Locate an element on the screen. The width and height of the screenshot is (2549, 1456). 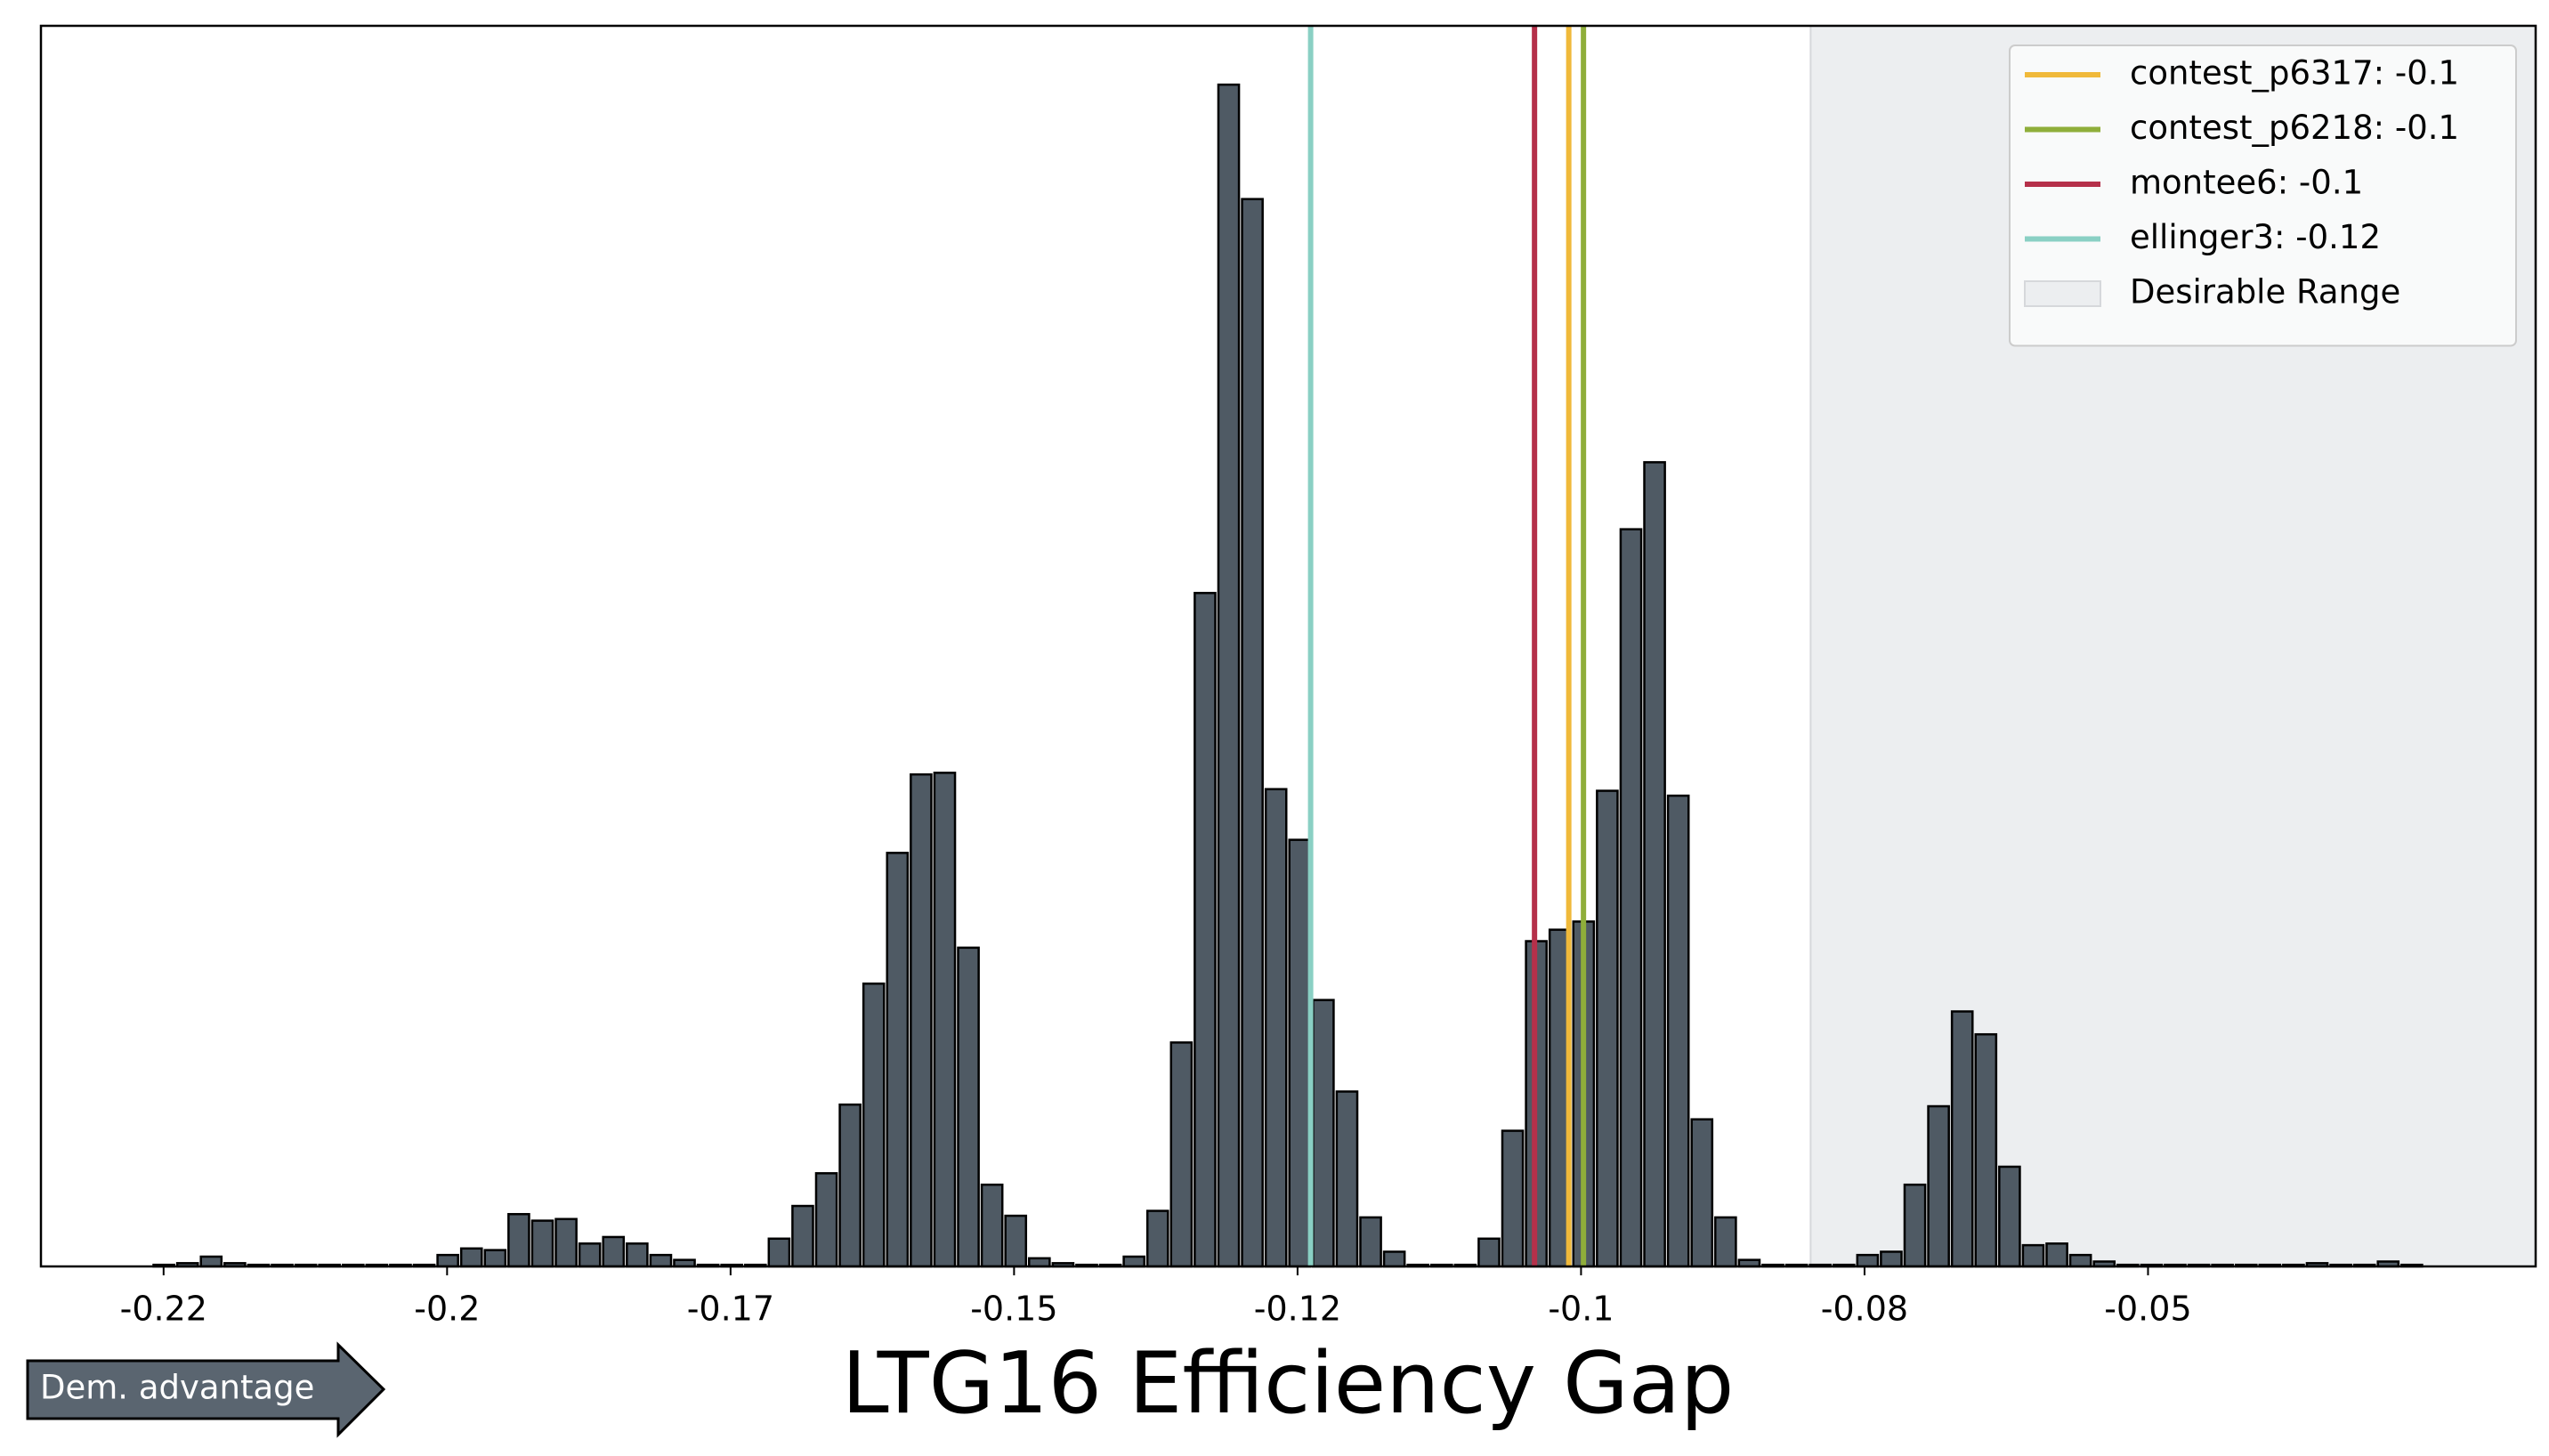
legend-label: montee6: -0.1 is located at coordinates (2246, 183).